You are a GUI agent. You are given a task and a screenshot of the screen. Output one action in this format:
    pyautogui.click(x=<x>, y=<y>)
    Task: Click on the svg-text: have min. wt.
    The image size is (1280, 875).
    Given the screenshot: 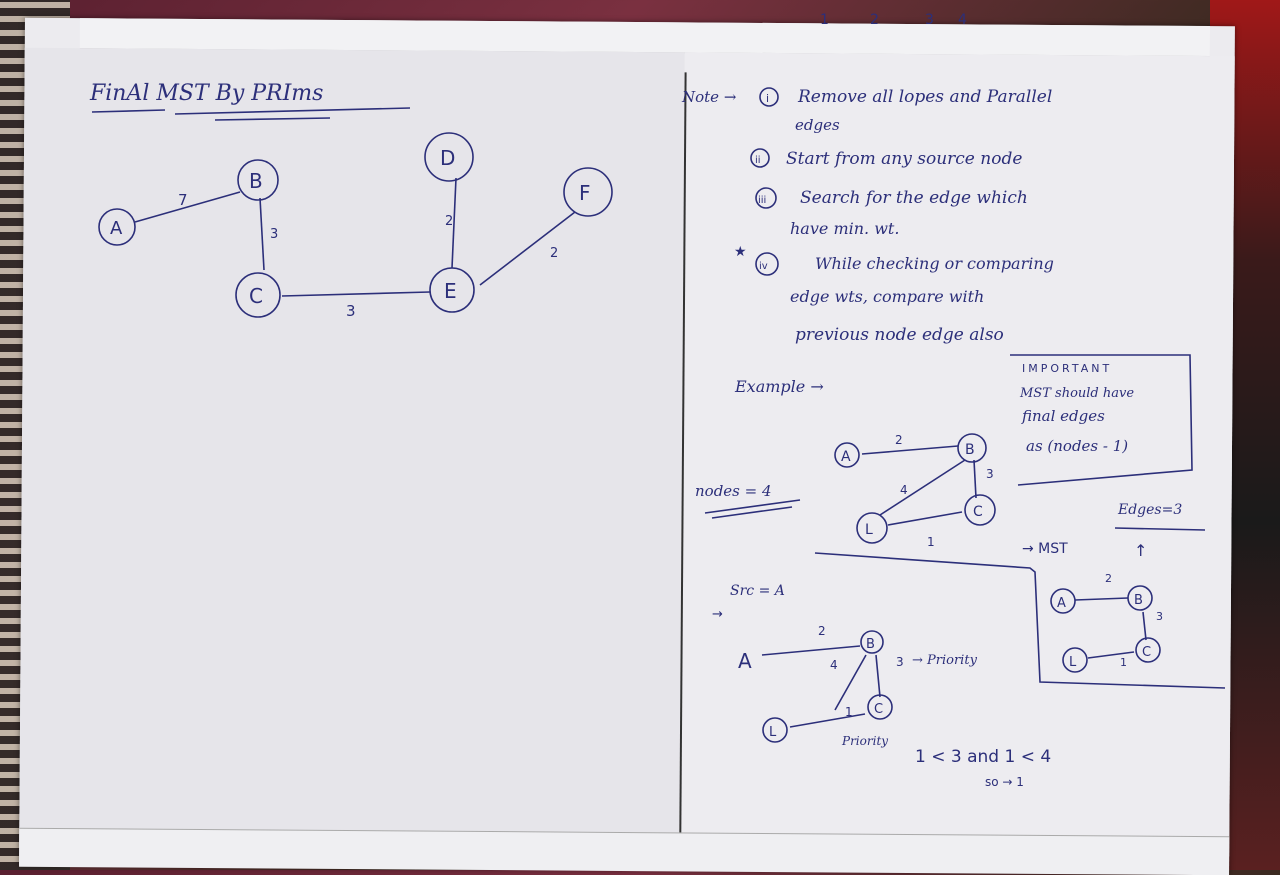 What is the action you would take?
    pyautogui.click(x=844, y=228)
    